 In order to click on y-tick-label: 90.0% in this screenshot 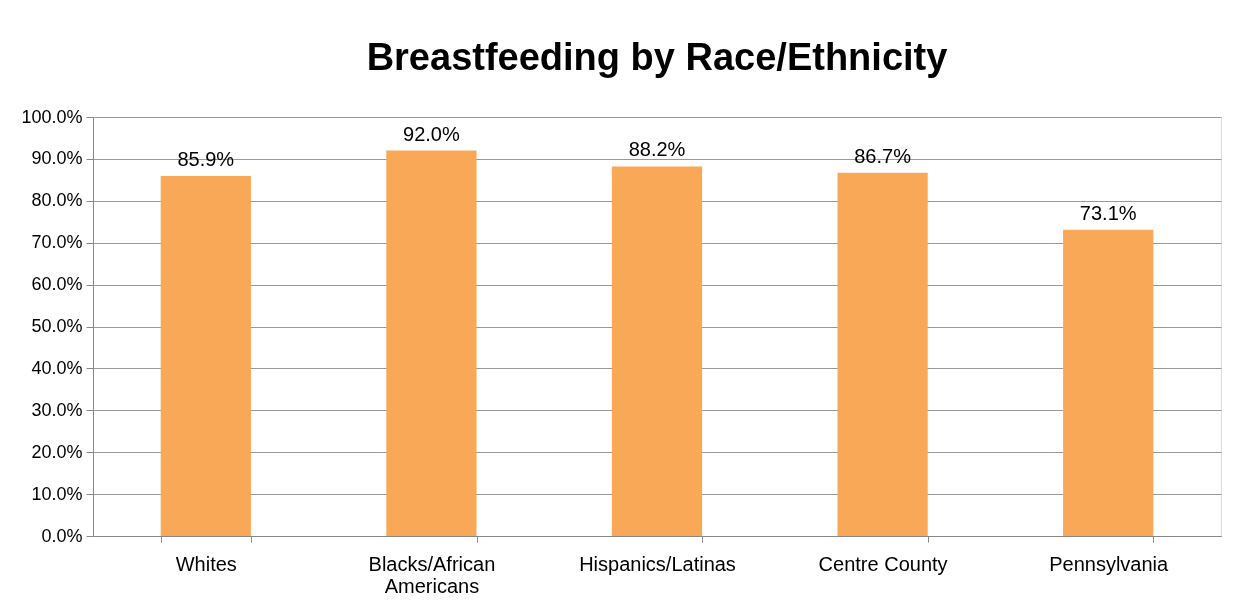, I will do `click(57, 158)`.